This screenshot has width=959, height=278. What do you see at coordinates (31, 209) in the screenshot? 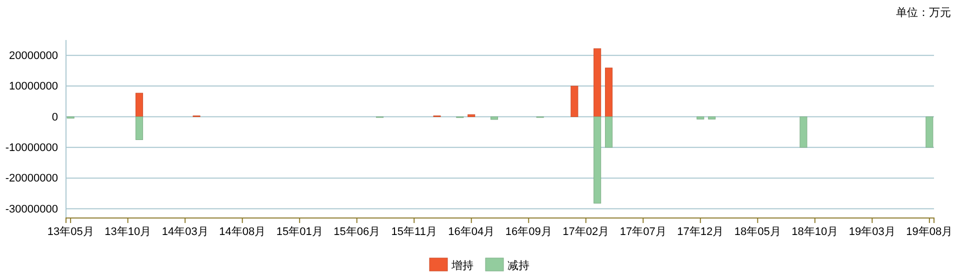
I see `y-tick-label: -30000000` at bounding box center [31, 209].